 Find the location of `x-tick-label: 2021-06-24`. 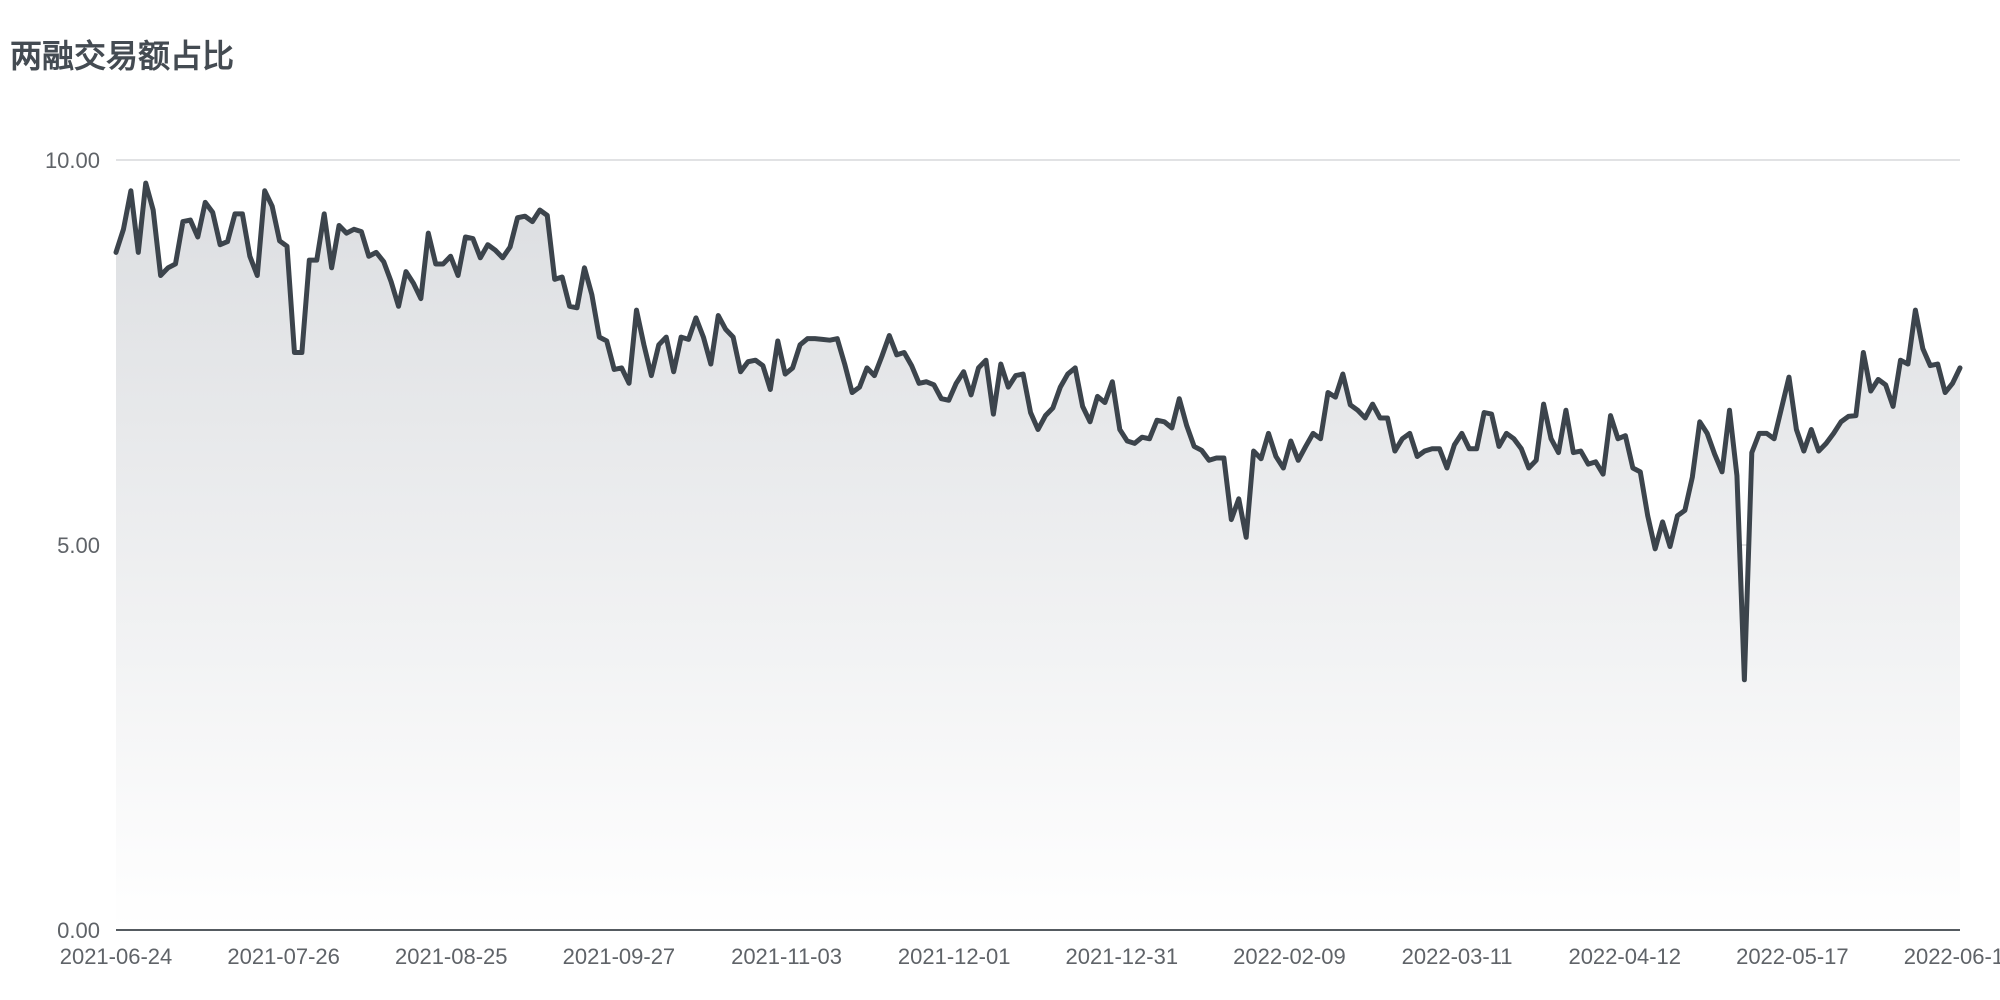

x-tick-label: 2021-06-24 is located at coordinates (116, 956).